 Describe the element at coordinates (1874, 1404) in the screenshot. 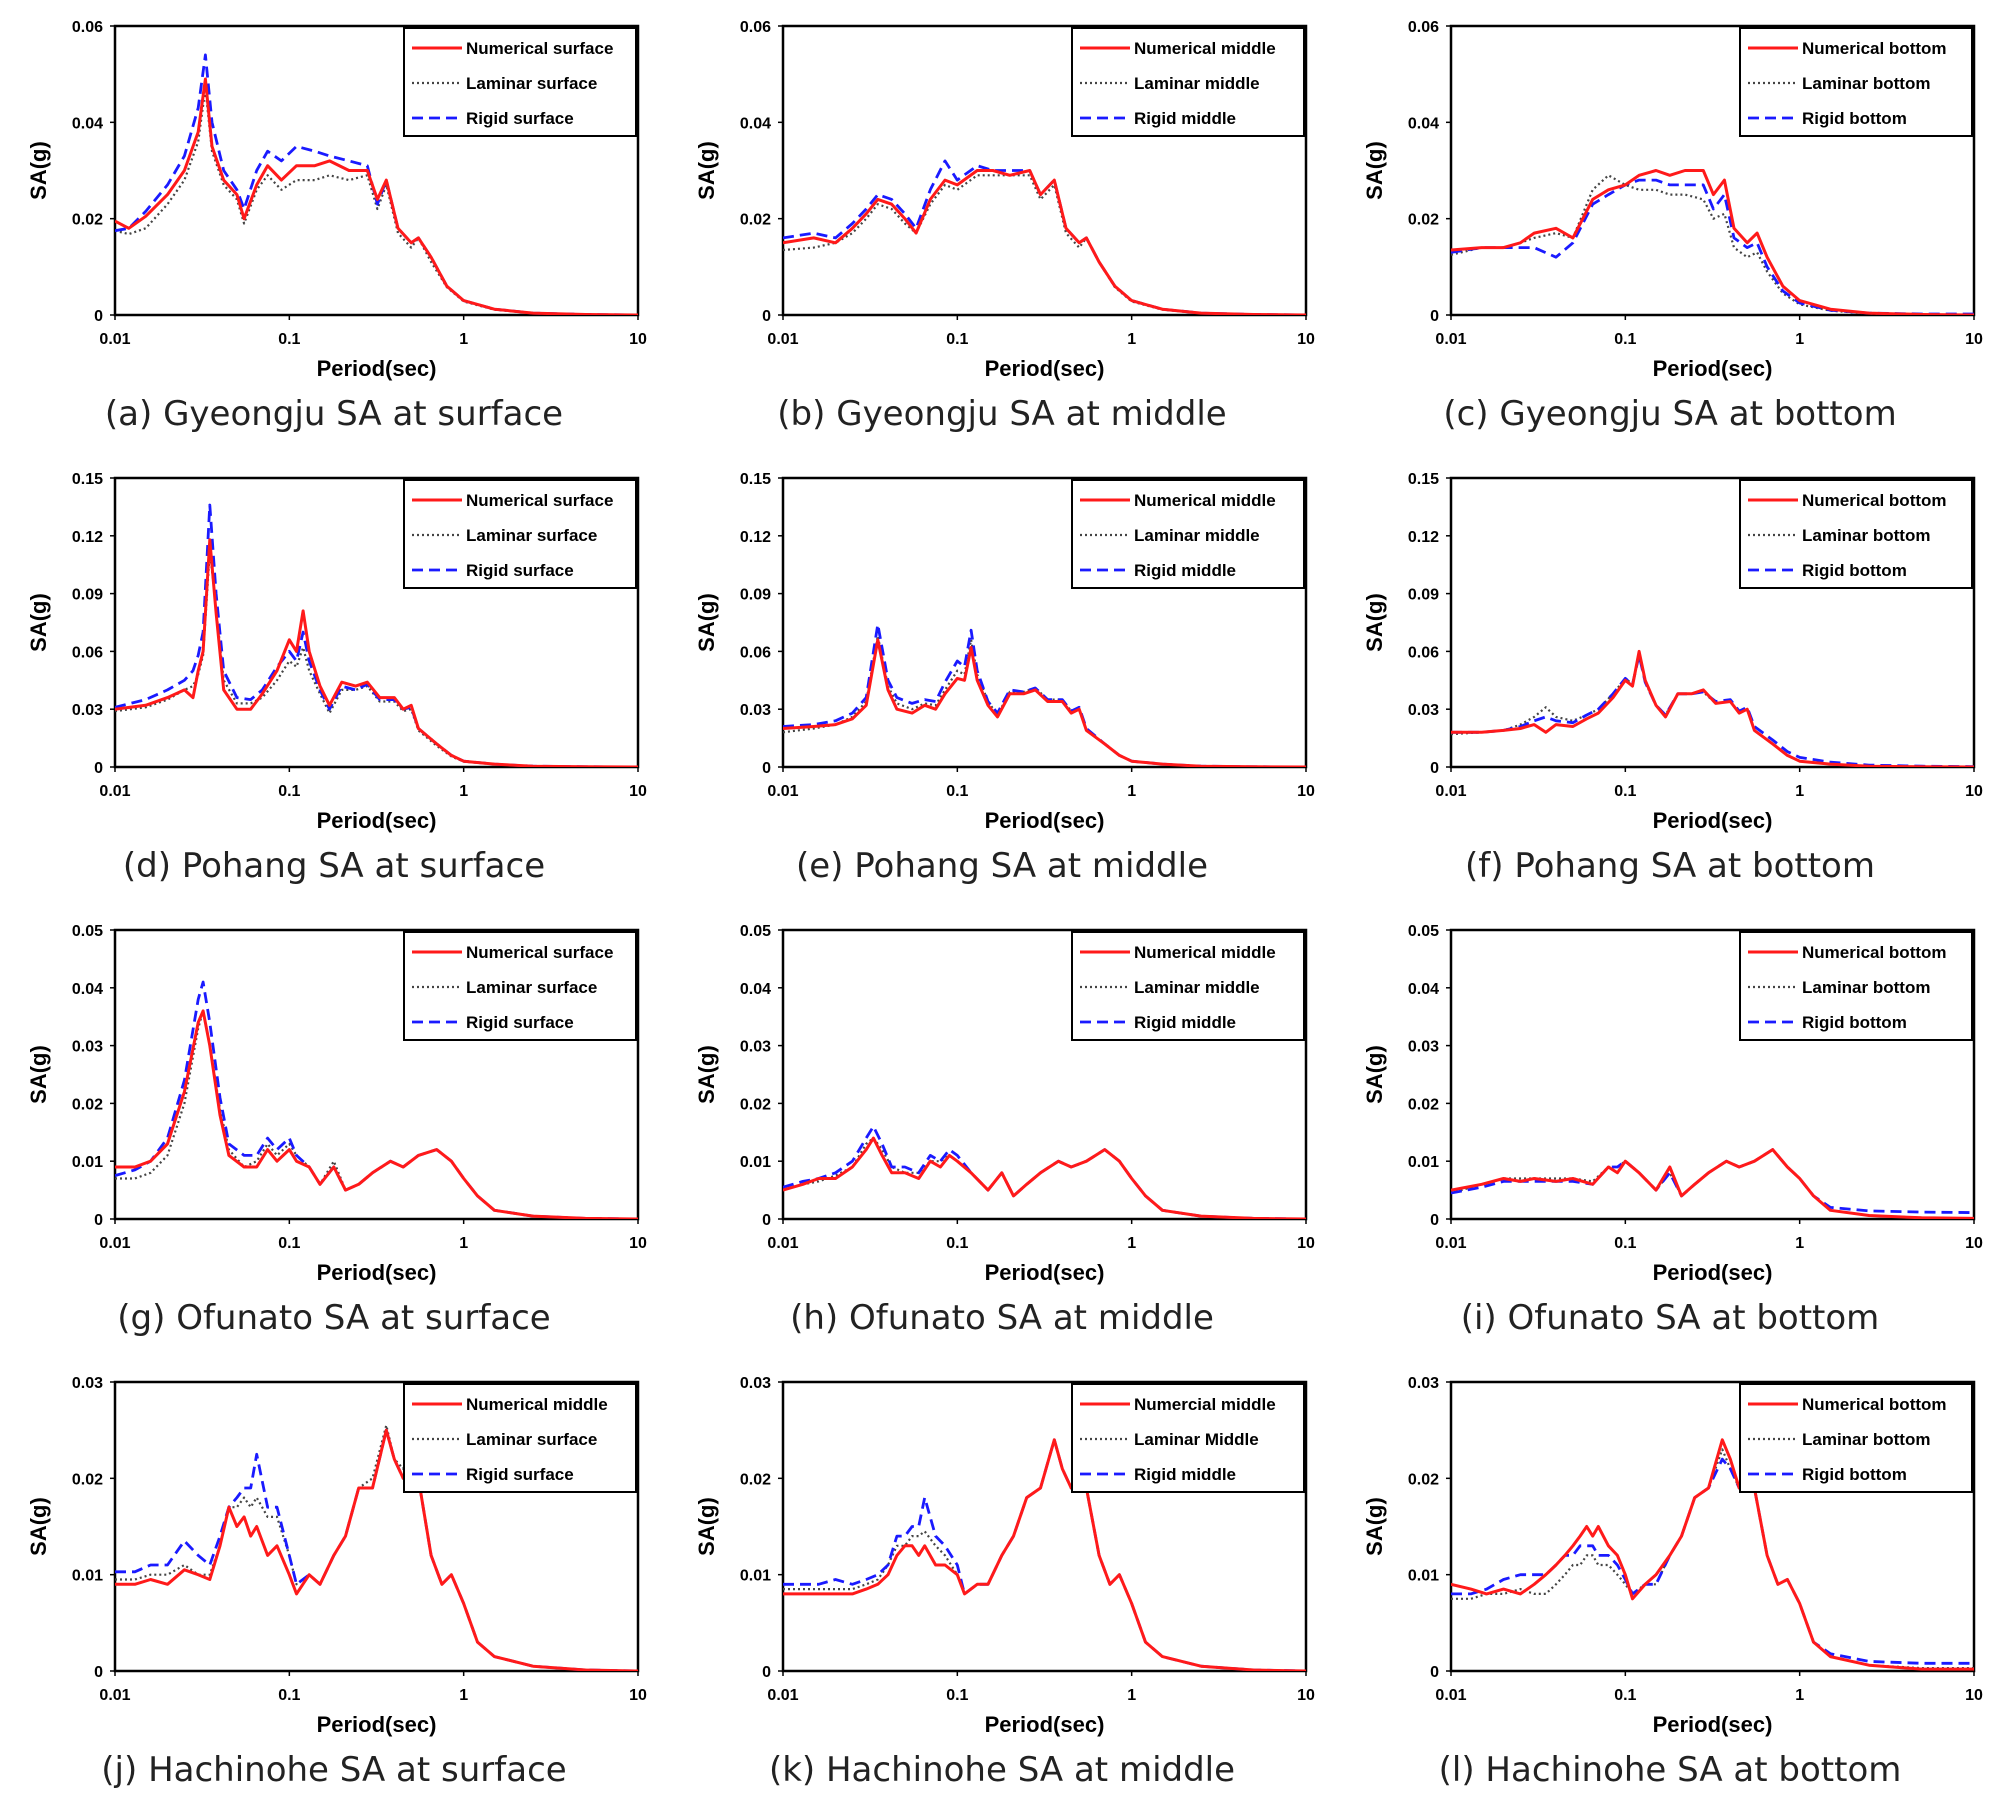

I see `legend-label: Numerical bottom` at that location.